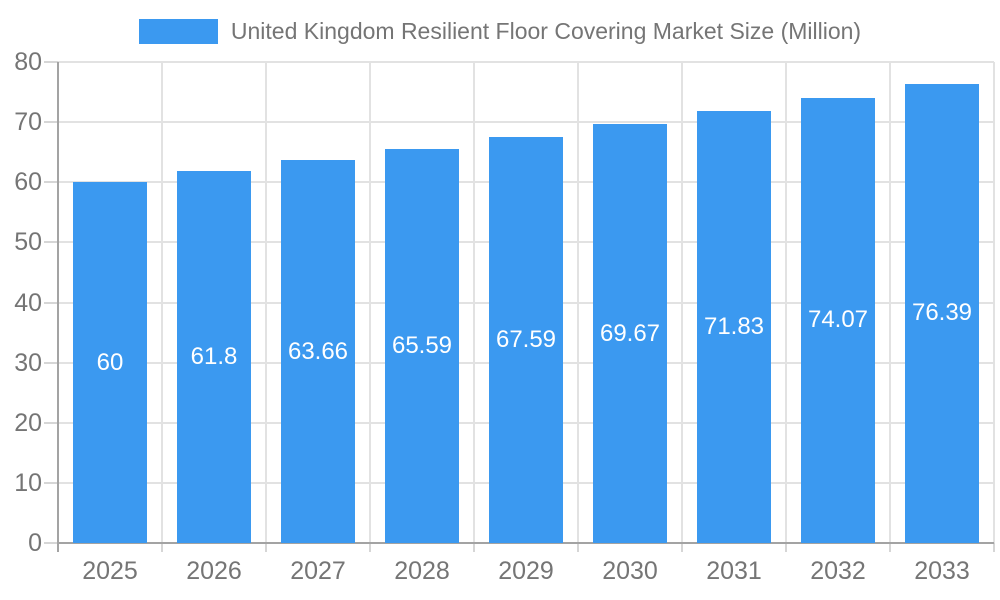  Describe the element at coordinates (58, 307) in the screenshot. I see `y-axis-line` at that location.